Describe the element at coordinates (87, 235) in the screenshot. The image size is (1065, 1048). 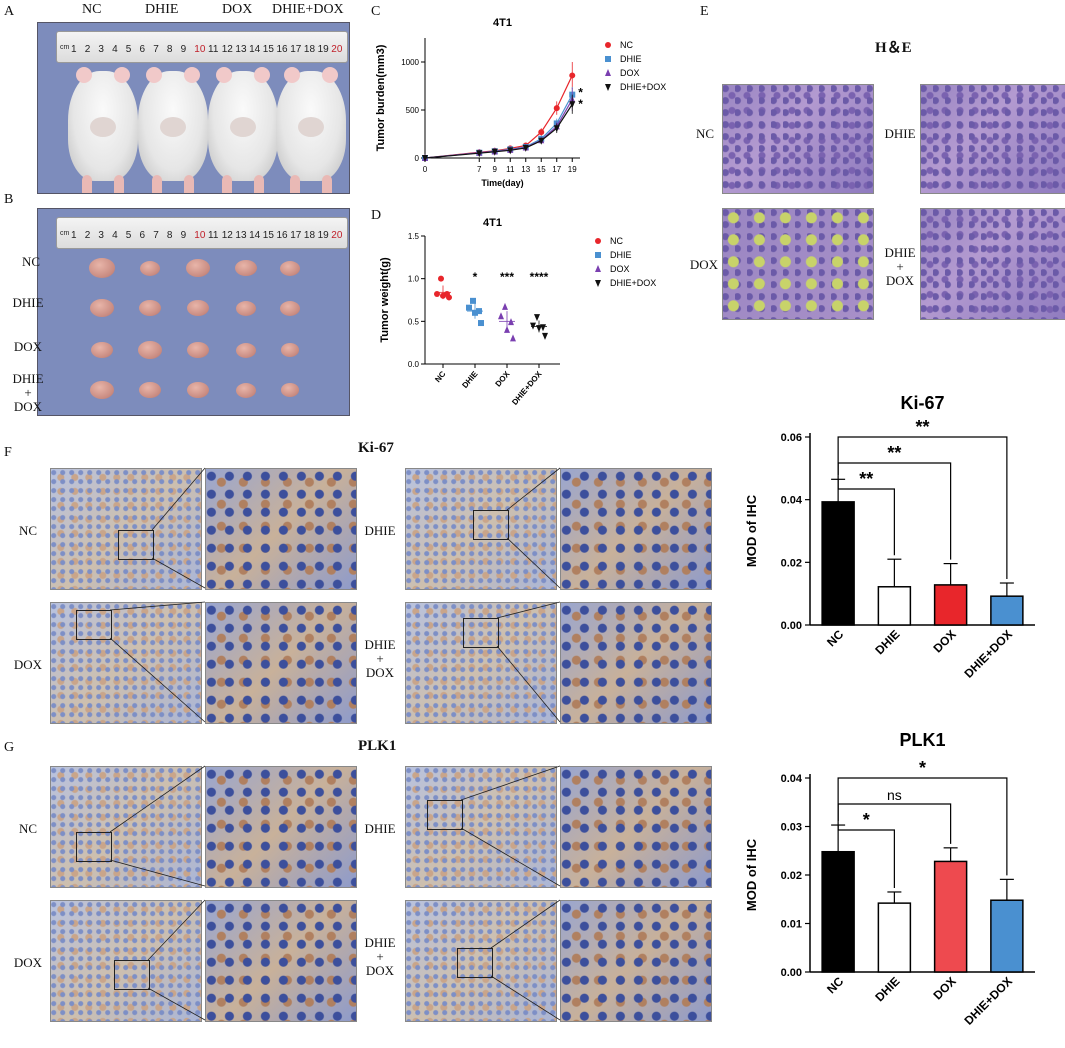
I see `ruler-number: 2` at that location.